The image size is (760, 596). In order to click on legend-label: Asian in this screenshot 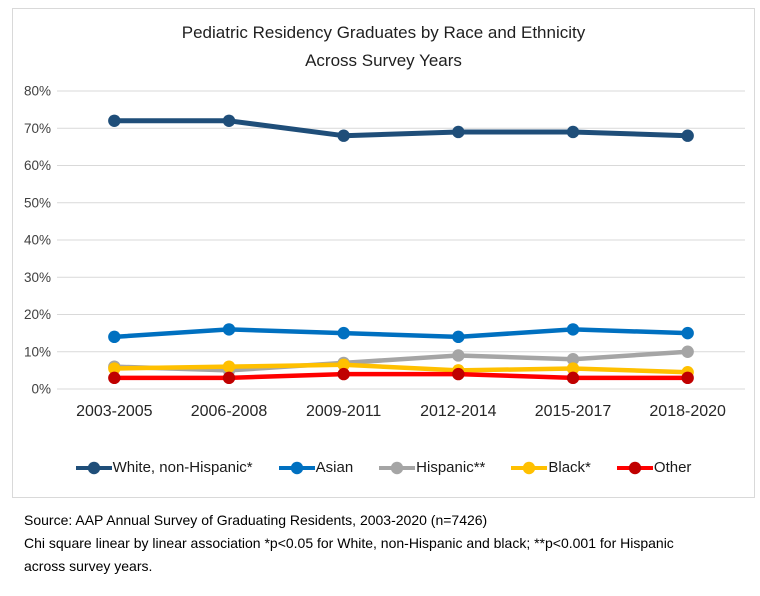, I will do `click(334, 467)`.